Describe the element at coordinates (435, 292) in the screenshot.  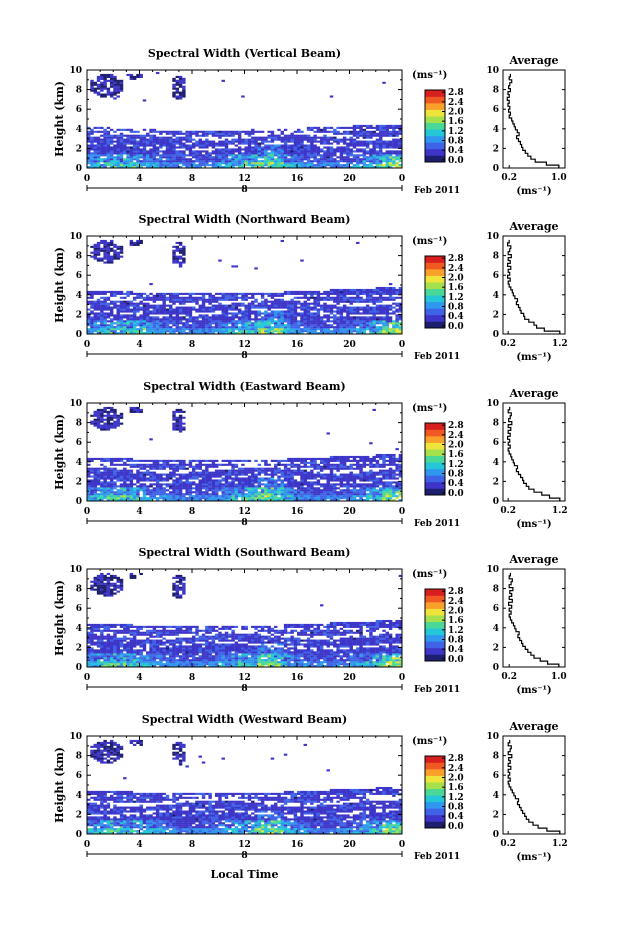
I see `colorbar-swatch` at that location.